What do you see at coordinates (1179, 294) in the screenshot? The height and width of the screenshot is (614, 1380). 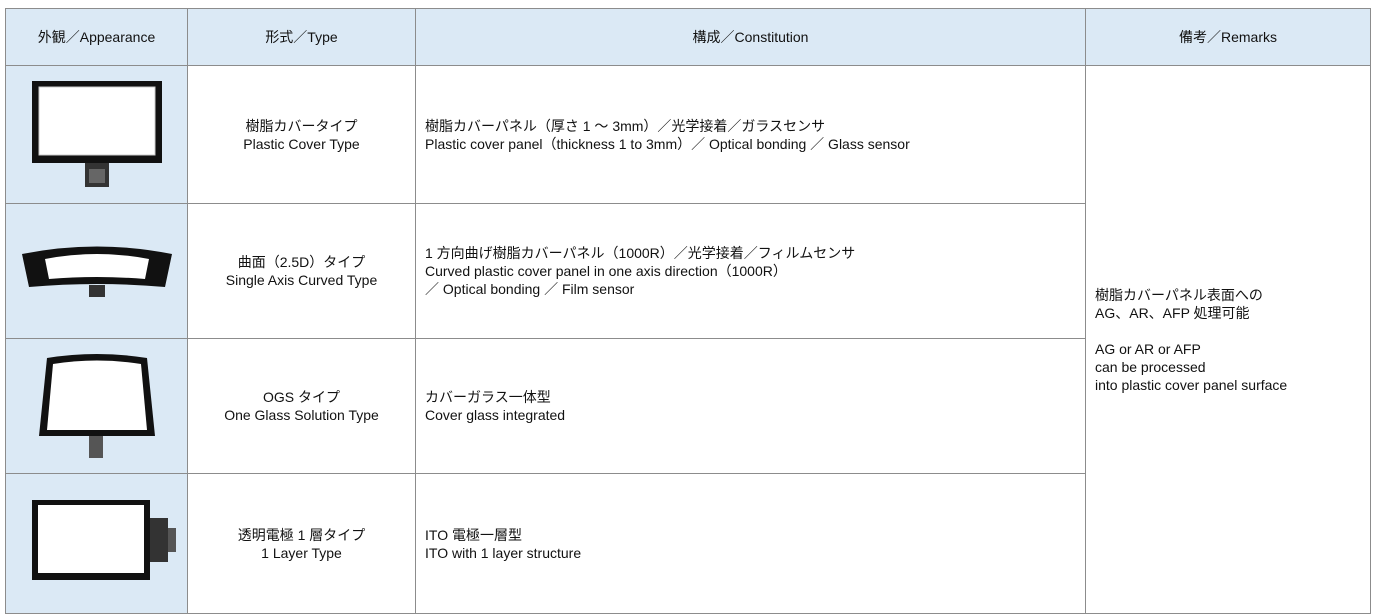 I see `remarks-text: 樹脂カバーパネル表面への` at bounding box center [1179, 294].